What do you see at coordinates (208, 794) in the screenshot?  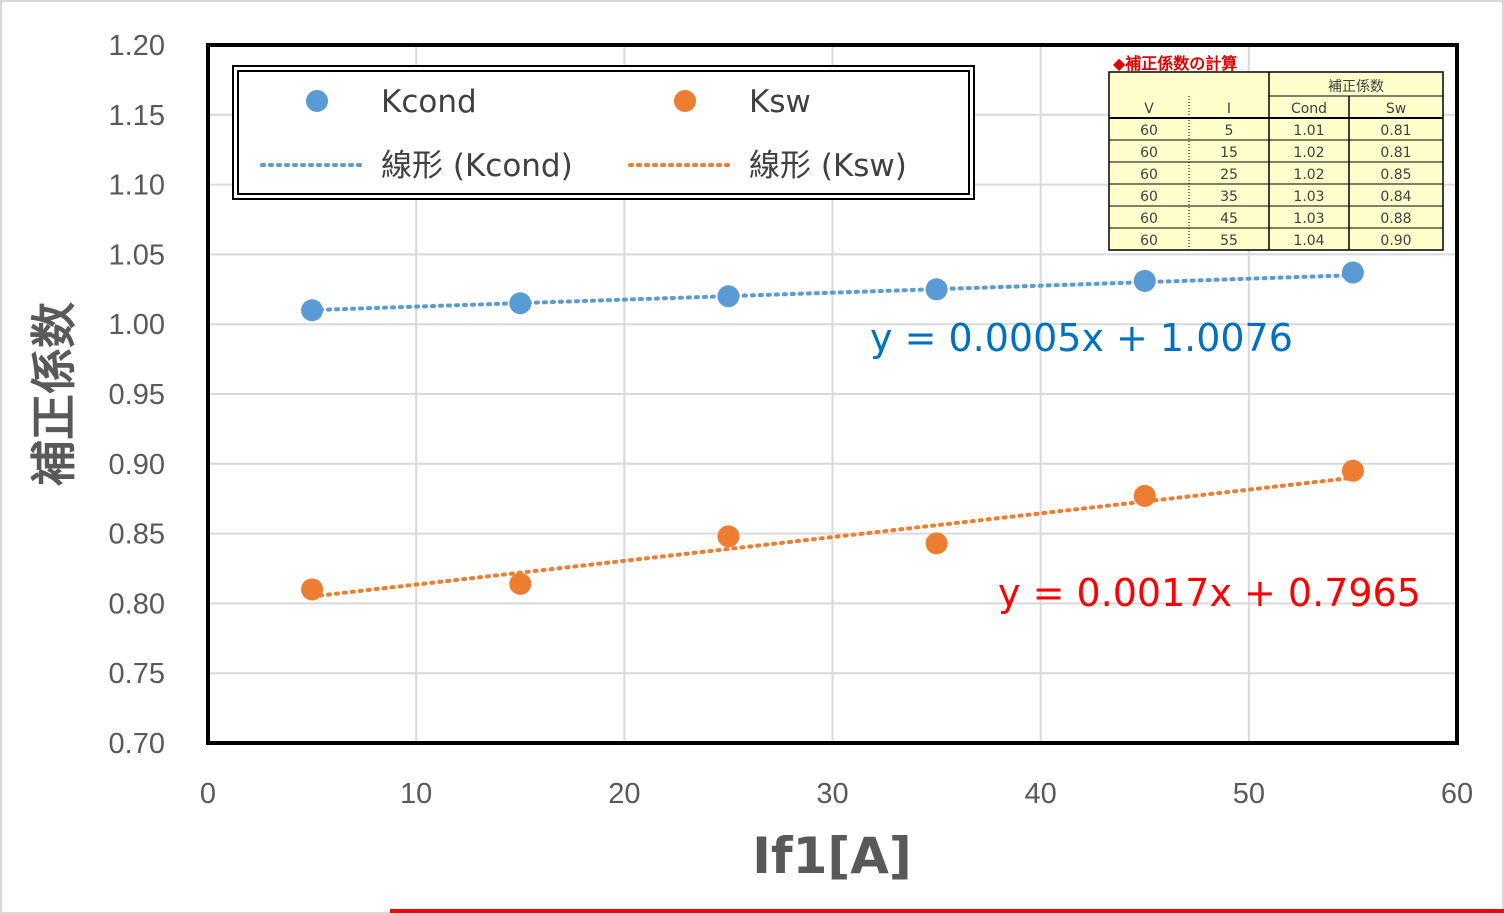 I see `x-tick-label: 0` at bounding box center [208, 794].